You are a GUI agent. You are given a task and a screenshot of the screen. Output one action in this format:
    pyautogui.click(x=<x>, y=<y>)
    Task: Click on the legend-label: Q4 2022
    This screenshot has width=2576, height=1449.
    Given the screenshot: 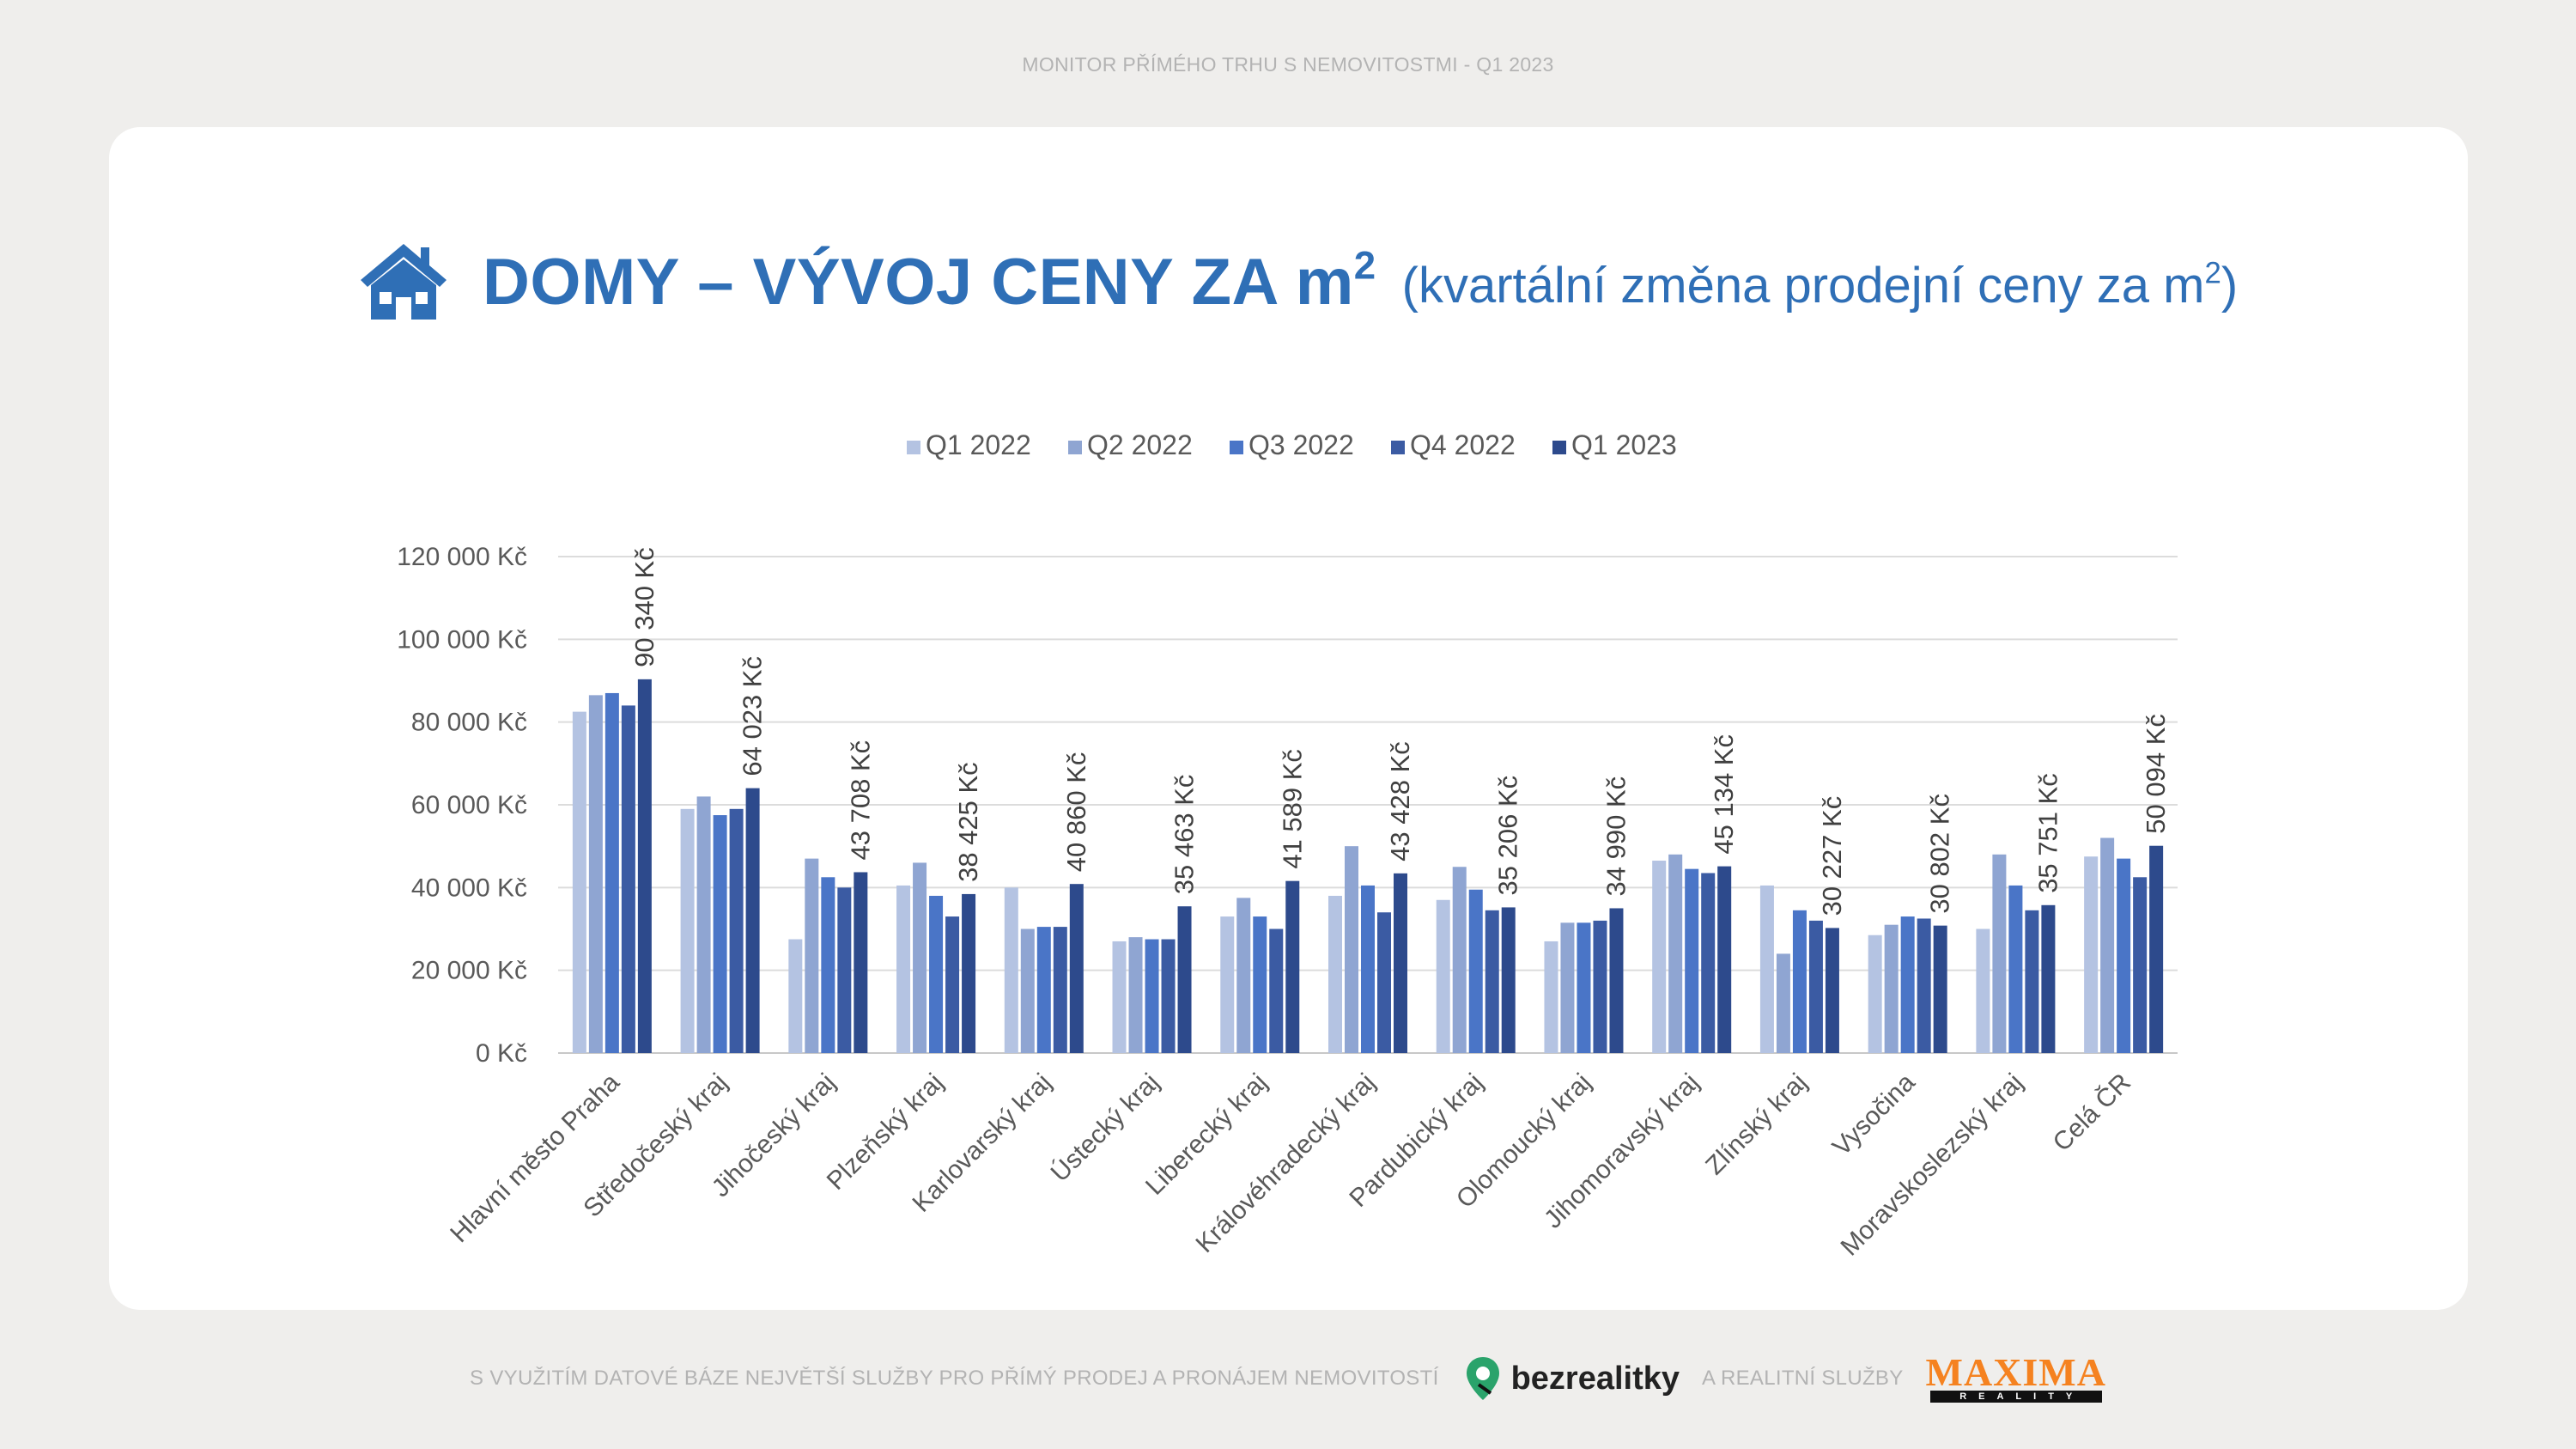 What is the action you would take?
    pyautogui.click(x=1463, y=444)
    